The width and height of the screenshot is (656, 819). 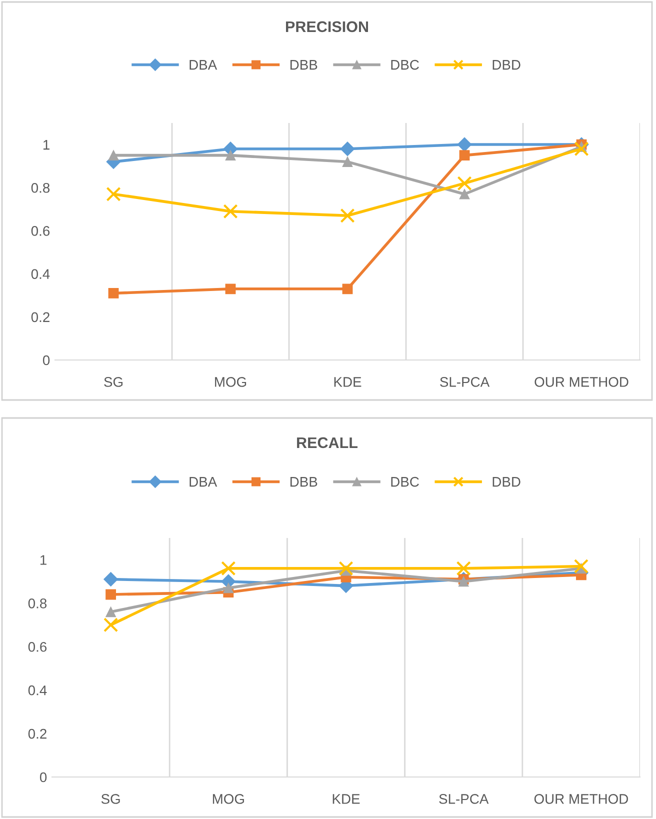 What do you see at coordinates (327, 26) in the screenshot?
I see `chart-title: PRECISION` at bounding box center [327, 26].